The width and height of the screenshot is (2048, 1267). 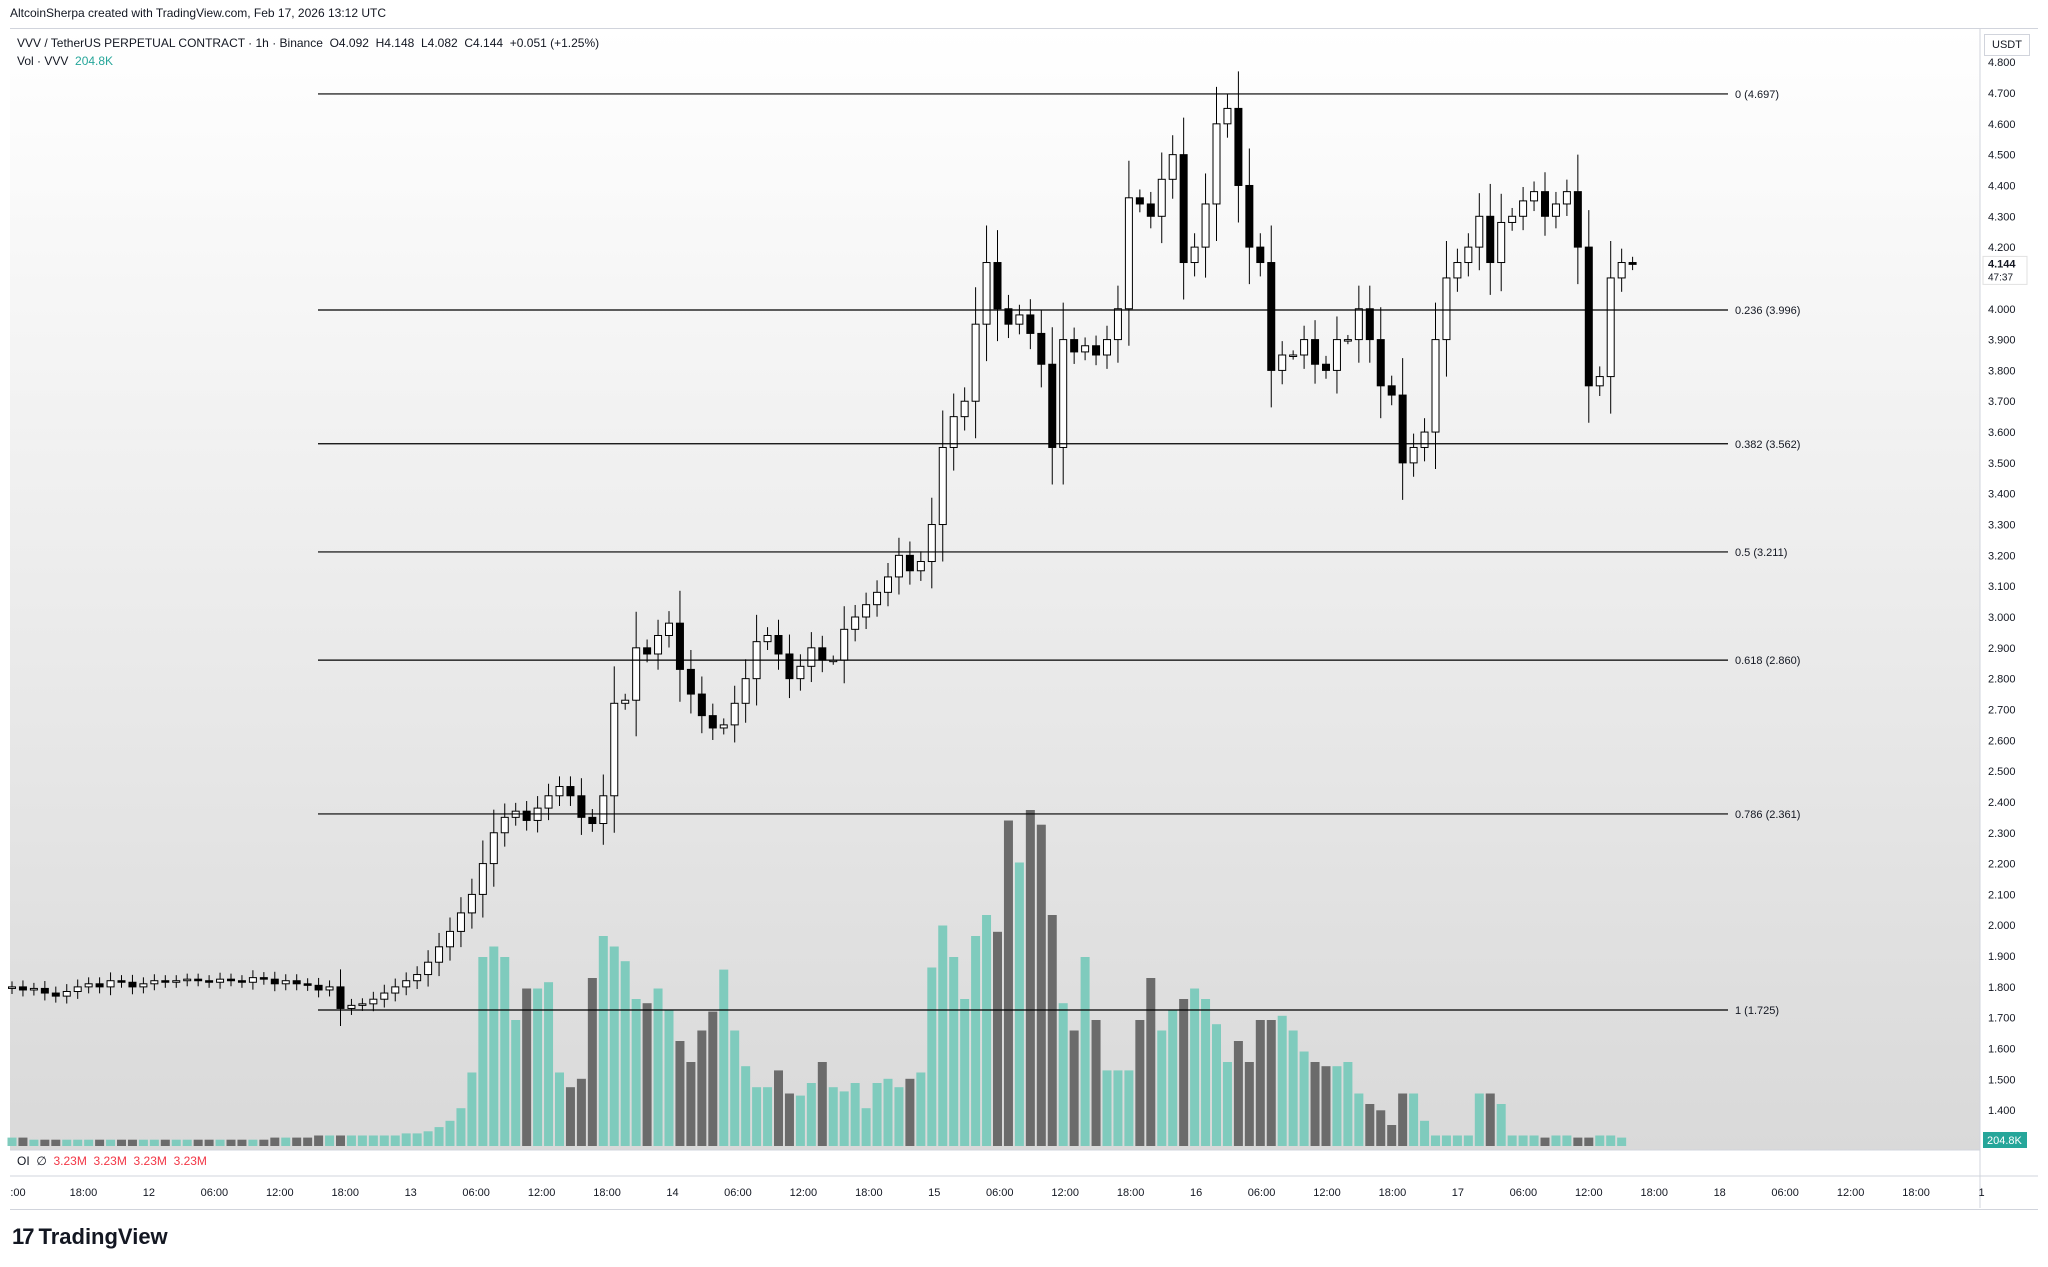 I want to click on x-tick-label: 18:00, so click(x=1393, y=1193).